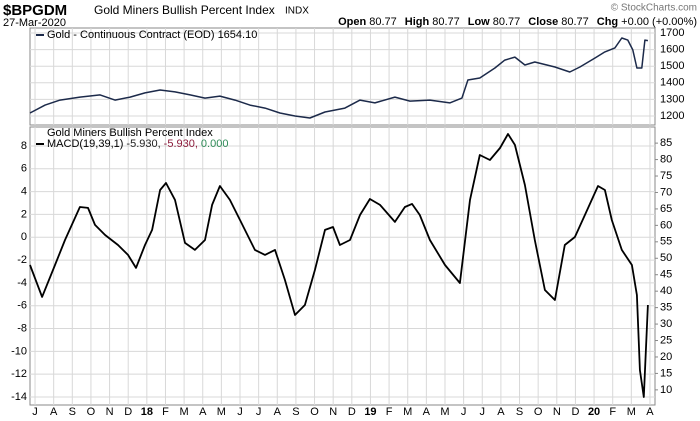 This screenshot has width=700, height=421. I want to click on y2-tick-label: 10, so click(666, 390).